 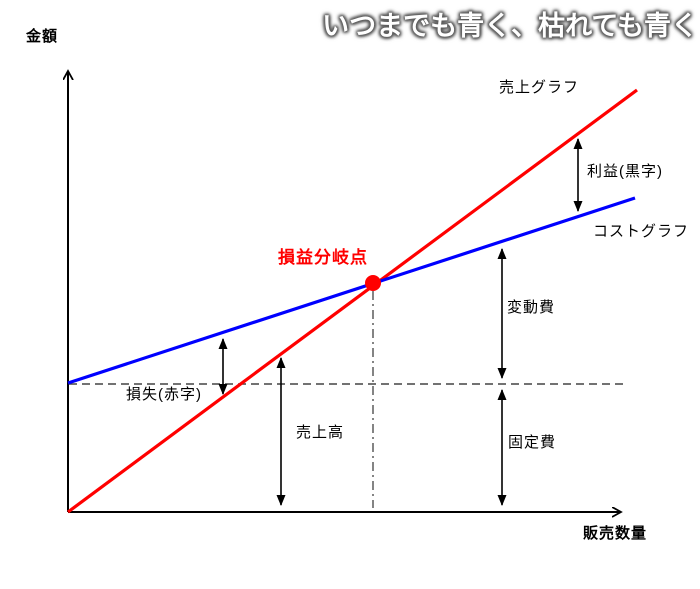 I want to click on variable-cost-label: 変動費, so click(x=531, y=307).